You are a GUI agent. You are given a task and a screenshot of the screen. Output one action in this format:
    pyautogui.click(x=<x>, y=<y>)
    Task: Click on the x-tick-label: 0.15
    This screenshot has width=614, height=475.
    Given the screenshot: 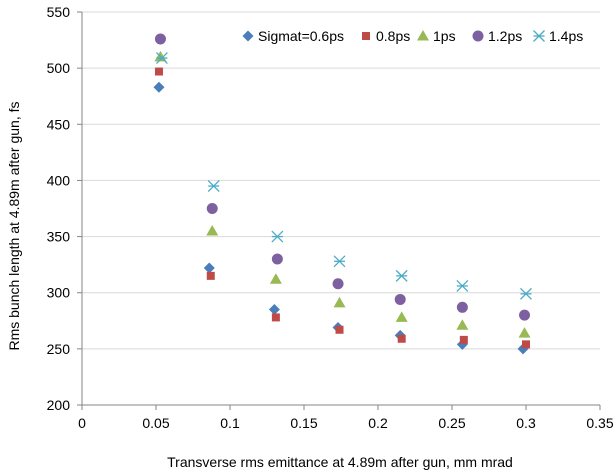 What is the action you would take?
    pyautogui.click(x=303, y=423)
    